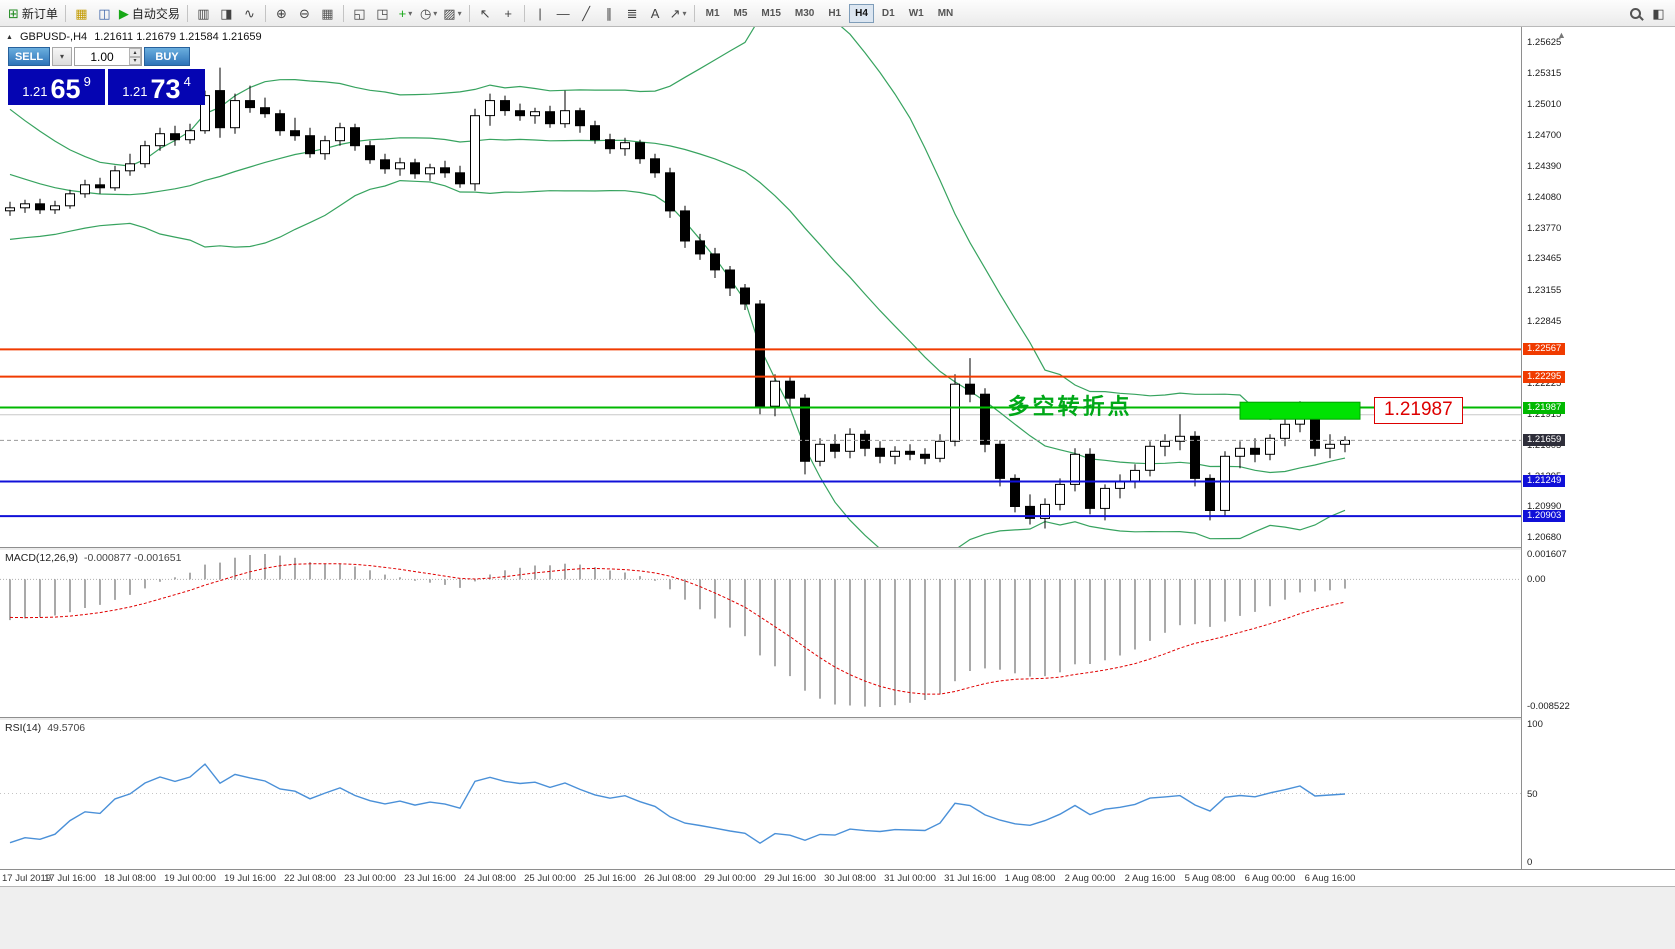 The image size is (1675, 949). I want to click on cursor-tool-icon: ↖, so click(485, 13).